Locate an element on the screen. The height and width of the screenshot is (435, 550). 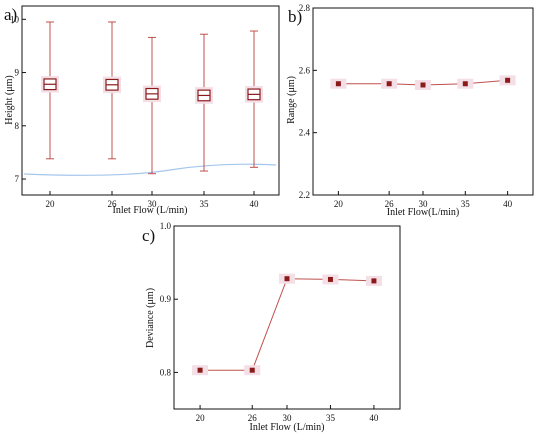
panel-a-x-ticks: 20 26 30 35 40 is located at coordinates (153, 200).